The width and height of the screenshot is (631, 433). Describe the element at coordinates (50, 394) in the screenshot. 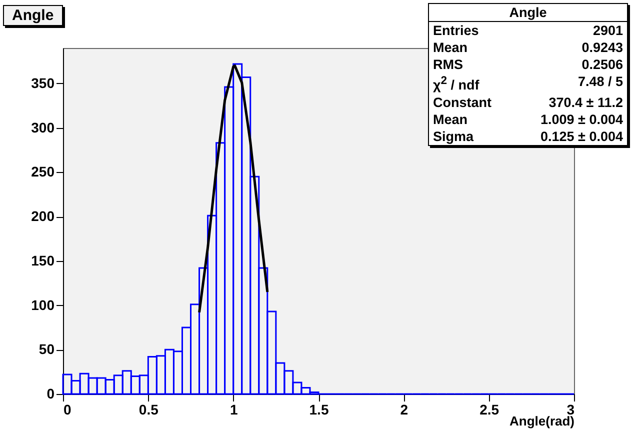

I see `y-tick-label: 0` at that location.